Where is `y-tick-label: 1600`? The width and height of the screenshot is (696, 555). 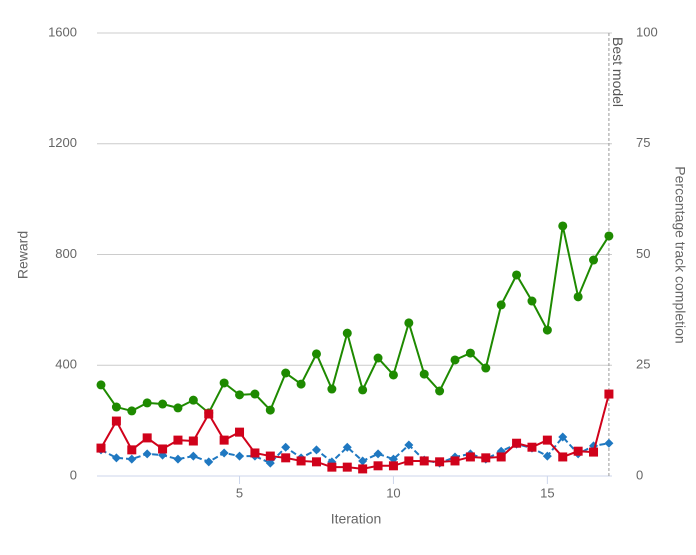
y-tick-label: 1600 is located at coordinates (62, 31).